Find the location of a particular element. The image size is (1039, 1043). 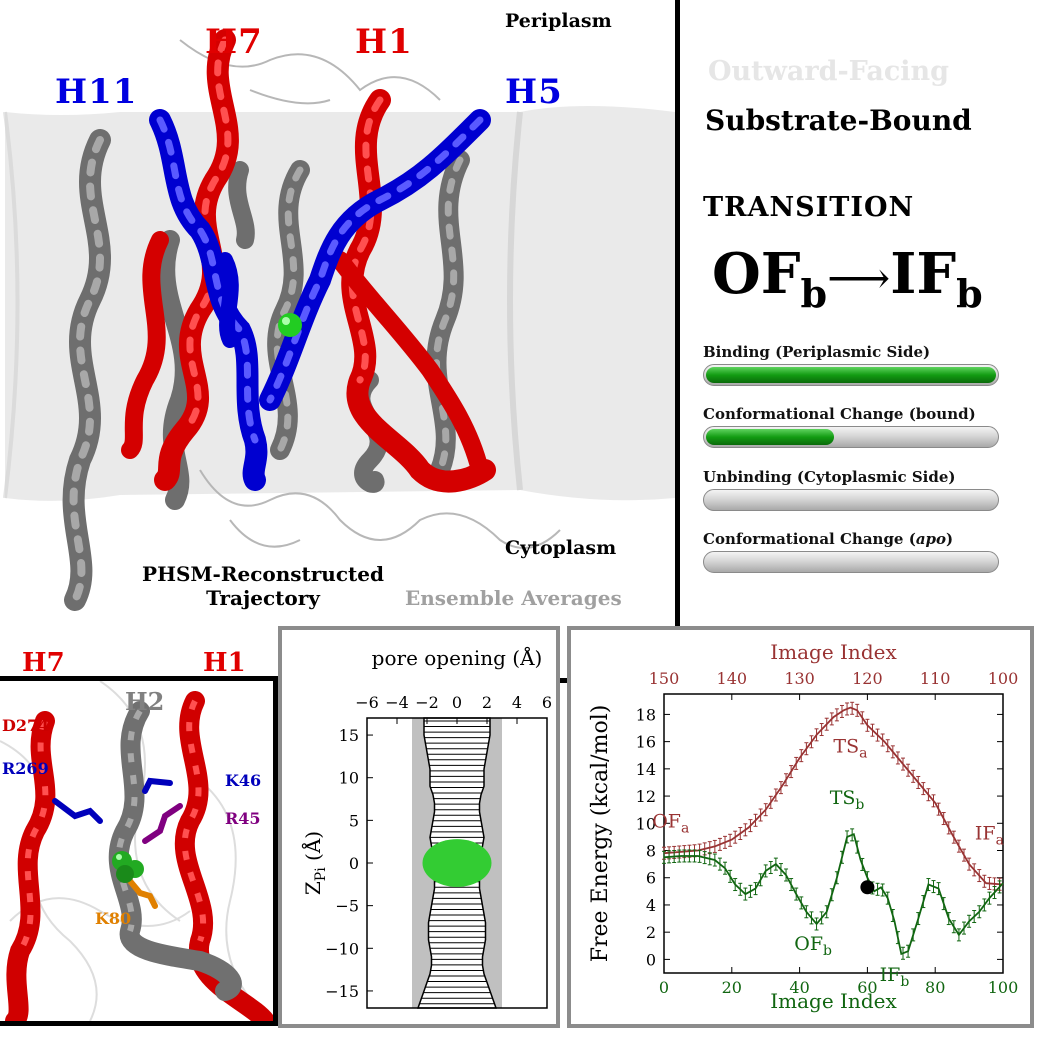

residue-label-k46: K46 is located at coordinates (243, 780).